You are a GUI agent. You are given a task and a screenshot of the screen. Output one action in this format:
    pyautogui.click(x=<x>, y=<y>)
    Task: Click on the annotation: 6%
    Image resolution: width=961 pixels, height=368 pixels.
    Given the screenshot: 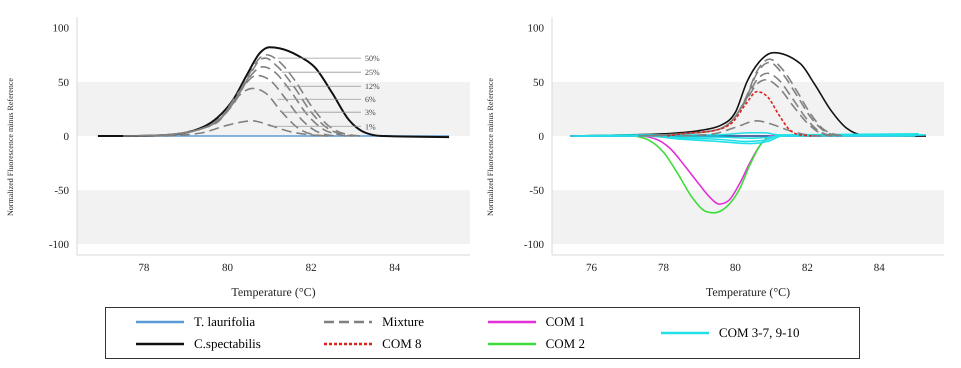 What is the action you would take?
    pyautogui.click(x=370, y=99)
    